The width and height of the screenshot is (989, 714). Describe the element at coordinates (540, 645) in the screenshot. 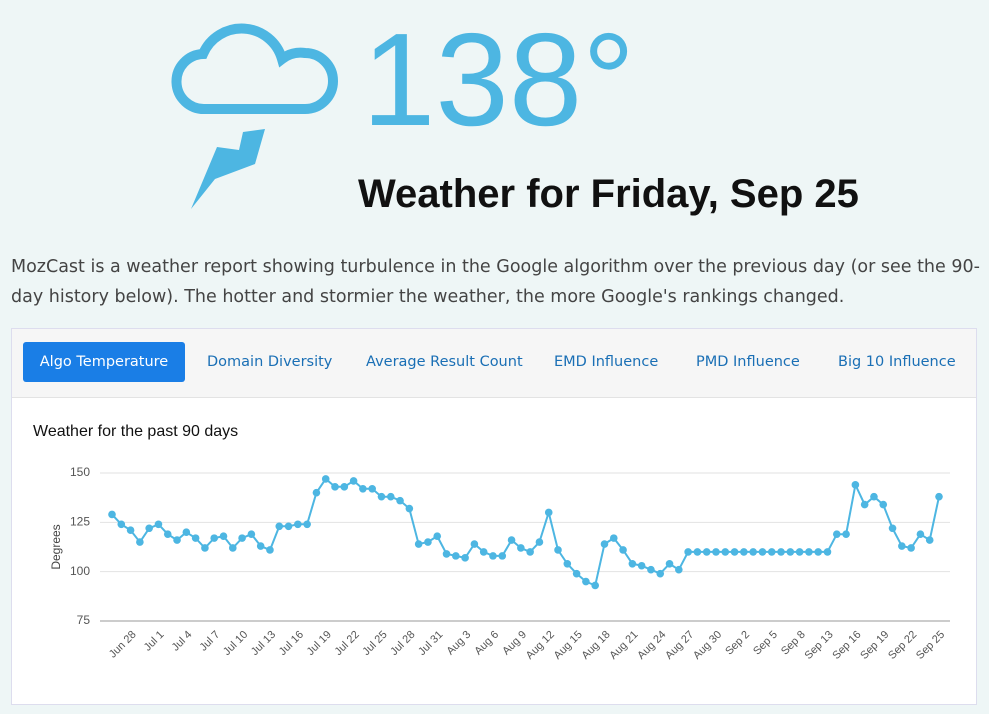

I see `x-tick-label: Aug 12` at that location.